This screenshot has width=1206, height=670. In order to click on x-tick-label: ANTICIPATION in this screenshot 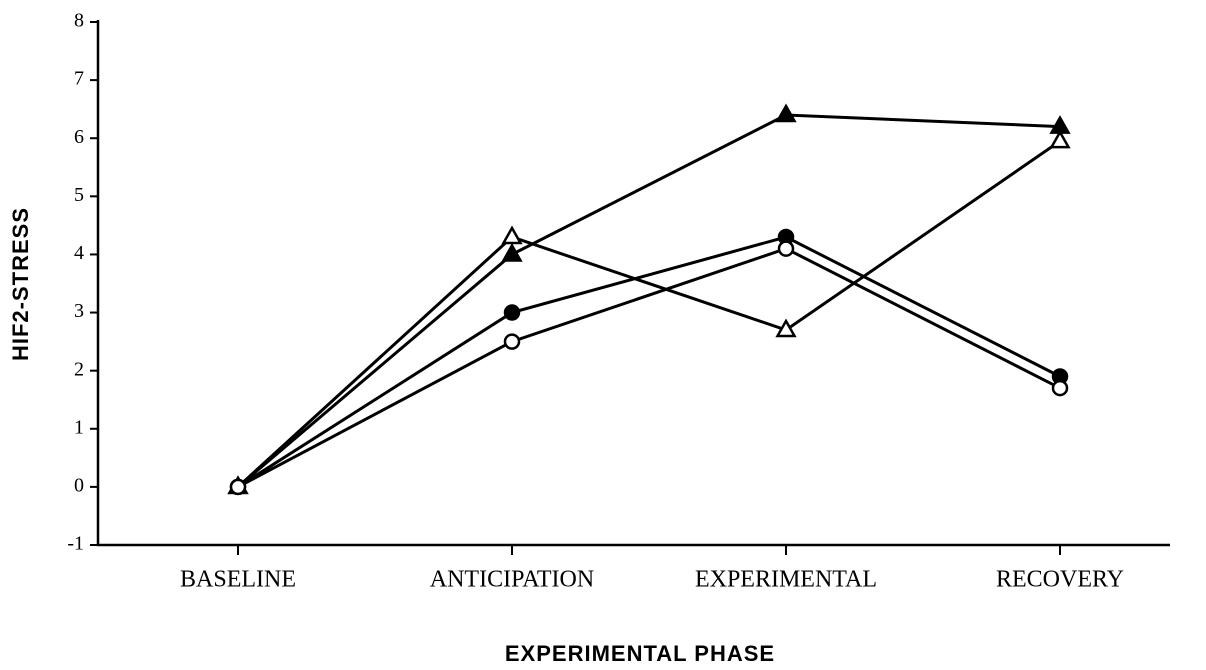, I will do `click(512, 580)`.